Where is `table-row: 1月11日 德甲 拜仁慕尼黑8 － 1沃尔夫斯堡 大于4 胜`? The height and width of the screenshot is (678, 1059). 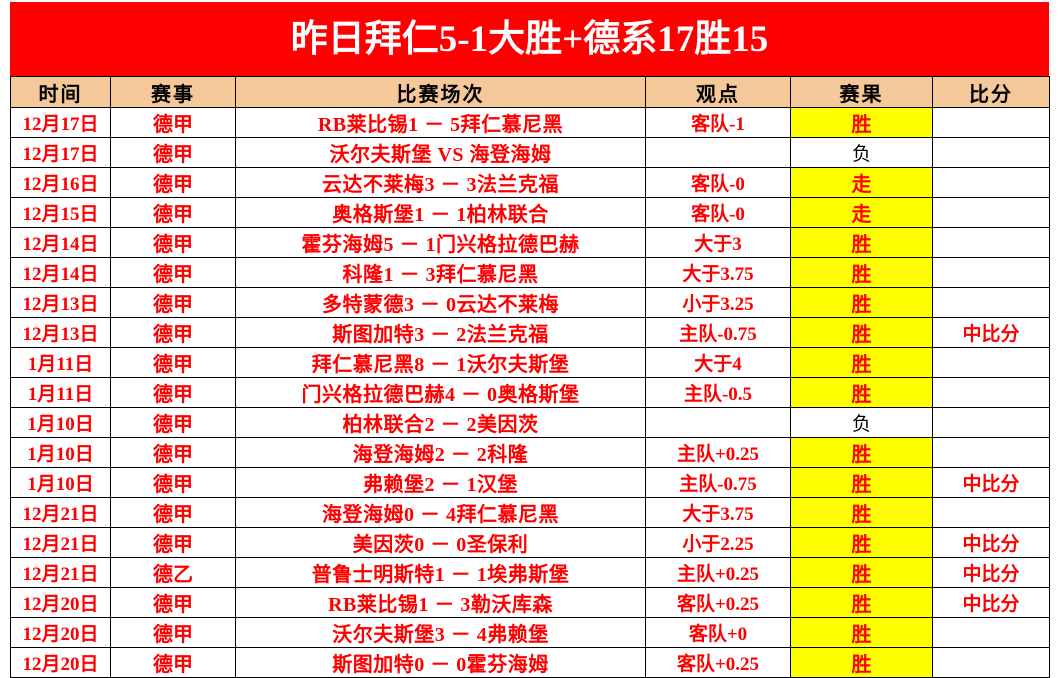 table-row: 1月11日 德甲 拜仁慕尼黑8 － 1沃尔夫斯堡 大于4 胜 is located at coordinates (530, 362).